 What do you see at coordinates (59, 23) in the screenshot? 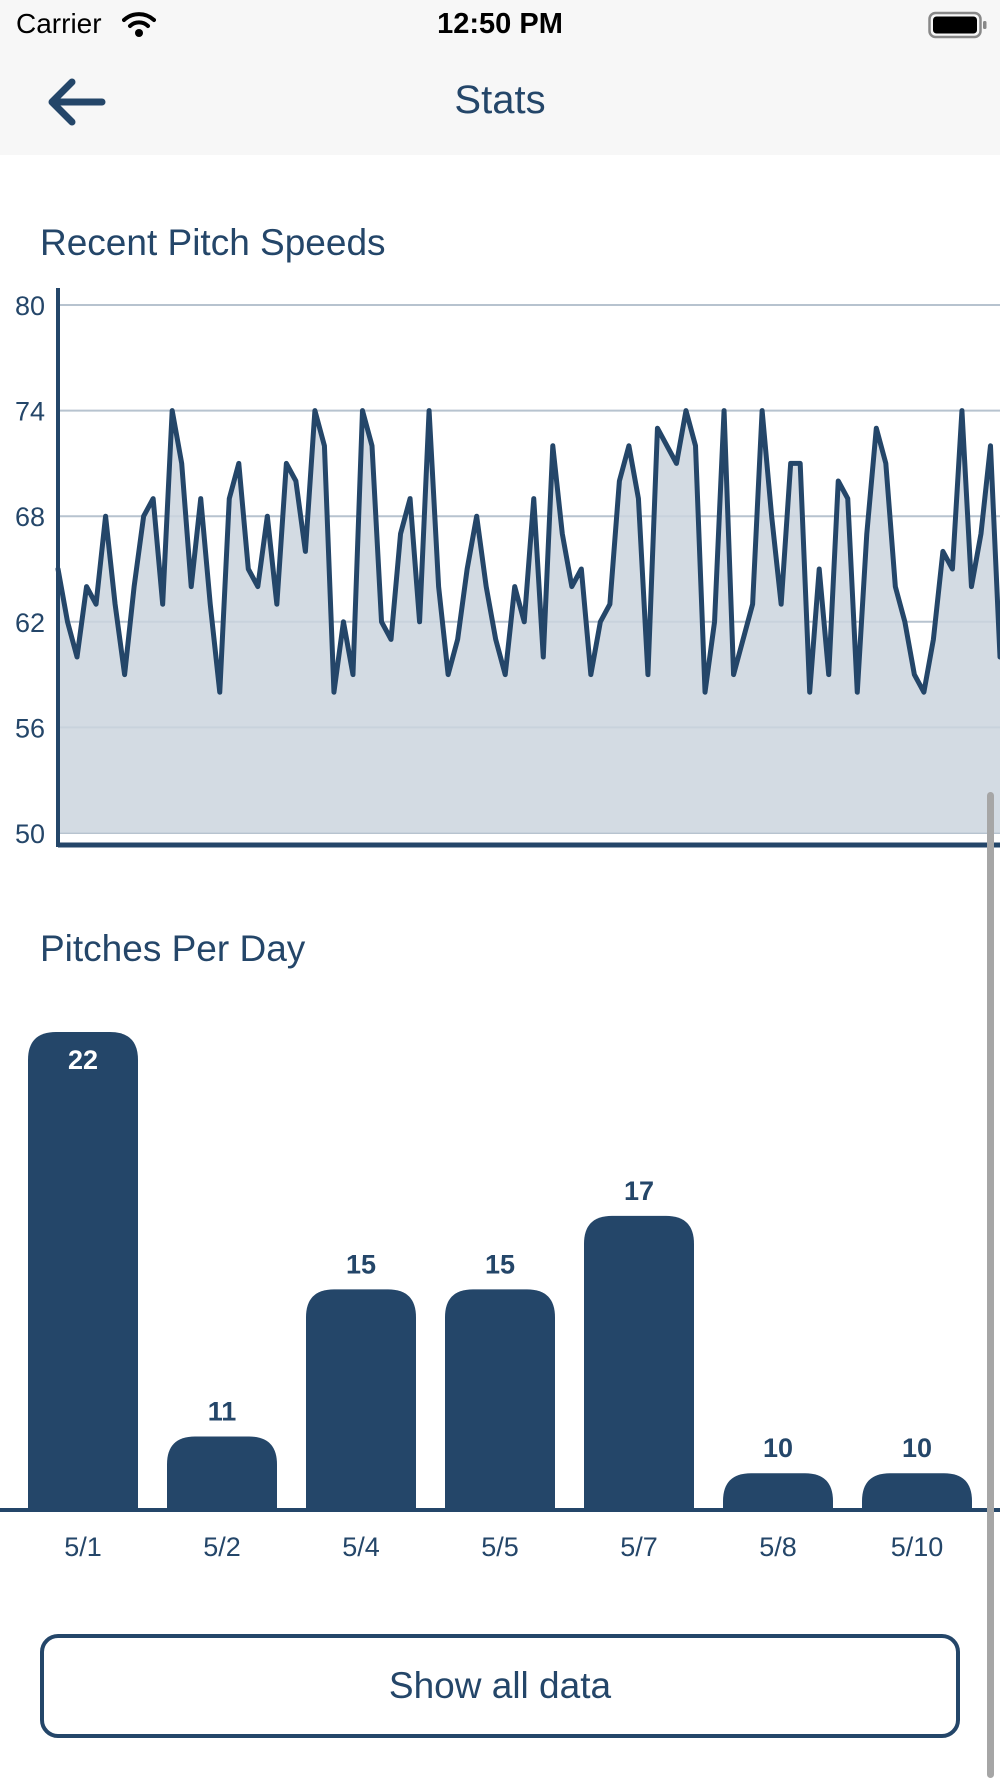
I see `carrier-label: Carrier` at bounding box center [59, 23].